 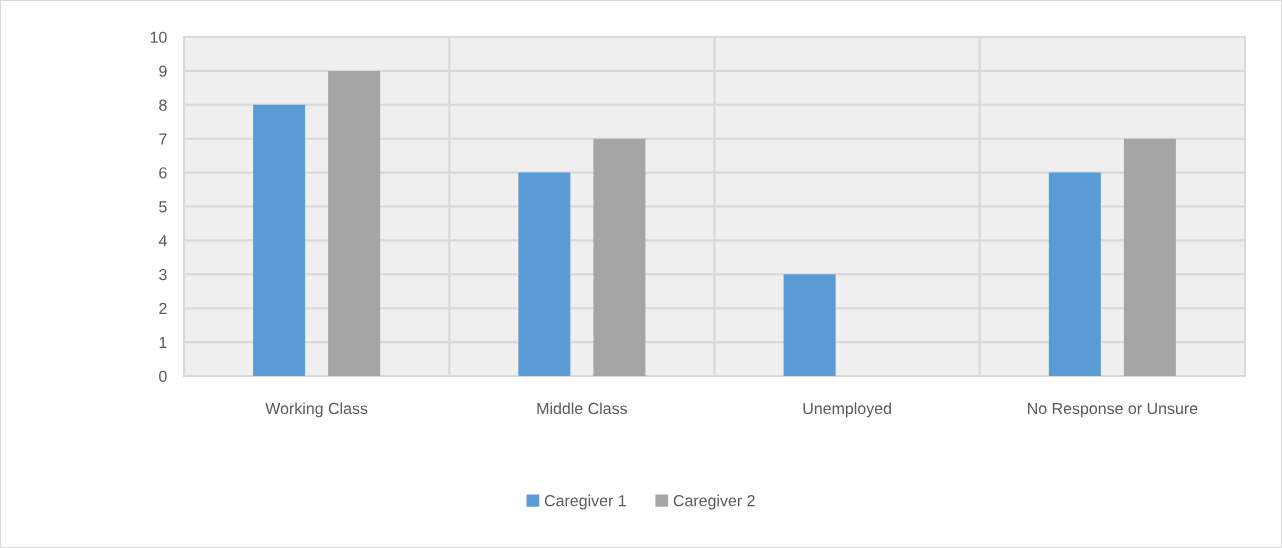 What do you see at coordinates (163, 71) in the screenshot?
I see `y-tick-label: 9` at bounding box center [163, 71].